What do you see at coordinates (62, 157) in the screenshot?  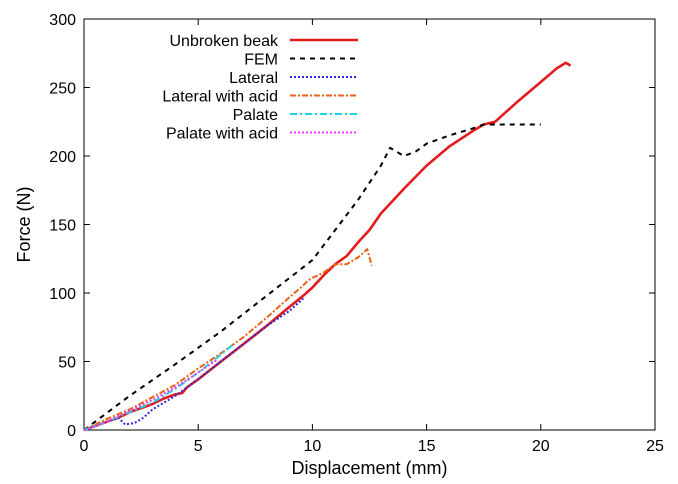 I see `y-tick-label: 200` at bounding box center [62, 157].